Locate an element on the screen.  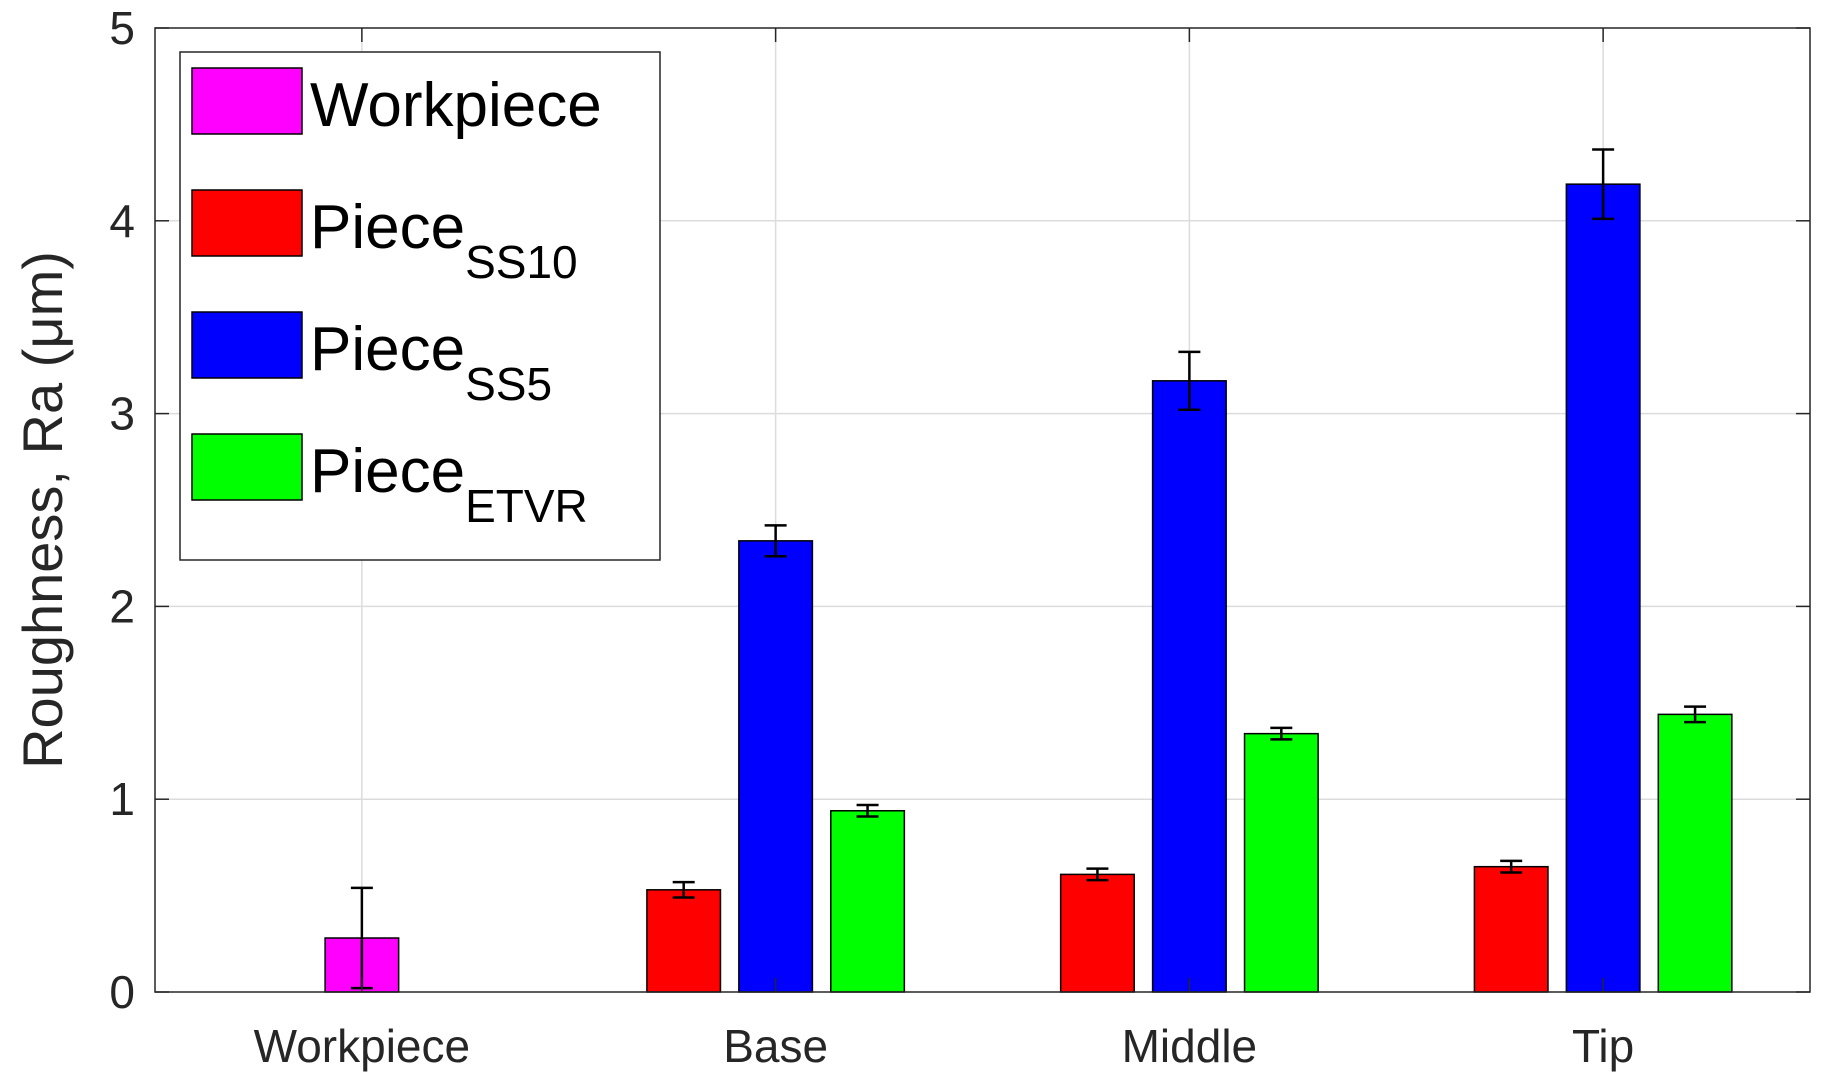
y-tick-label: 1 is located at coordinates (122, 799).